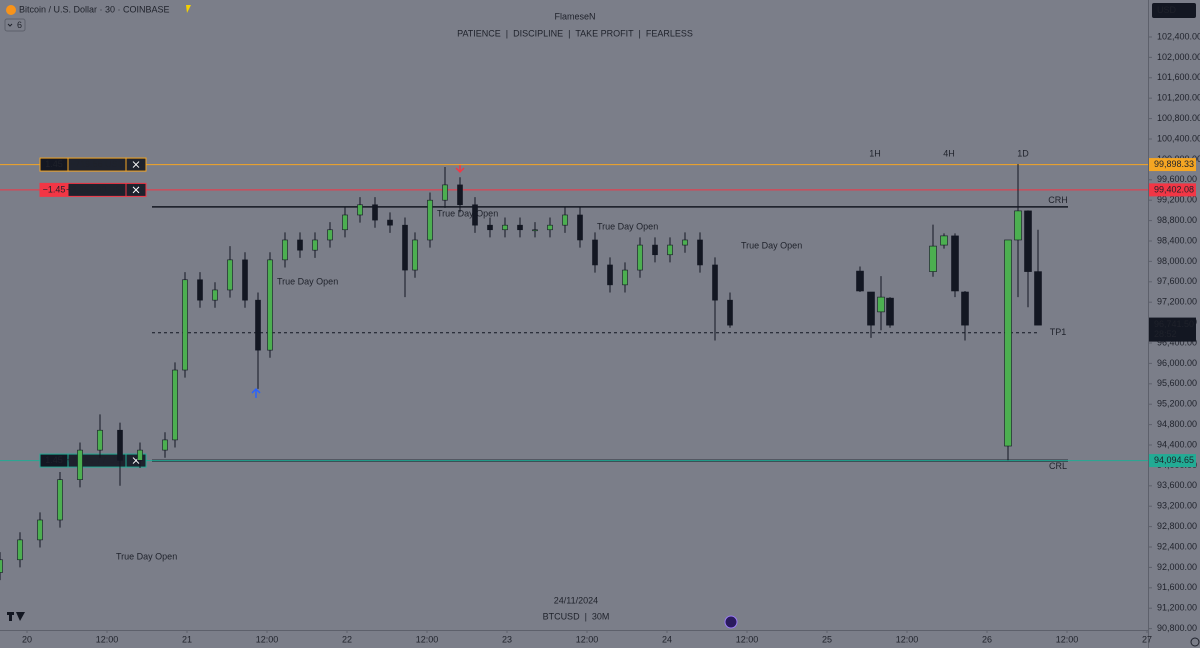 The image size is (1200, 648). What do you see at coordinates (1177, 526) in the screenshot?
I see `y-tick-label: 92,800.00` at bounding box center [1177, 526].